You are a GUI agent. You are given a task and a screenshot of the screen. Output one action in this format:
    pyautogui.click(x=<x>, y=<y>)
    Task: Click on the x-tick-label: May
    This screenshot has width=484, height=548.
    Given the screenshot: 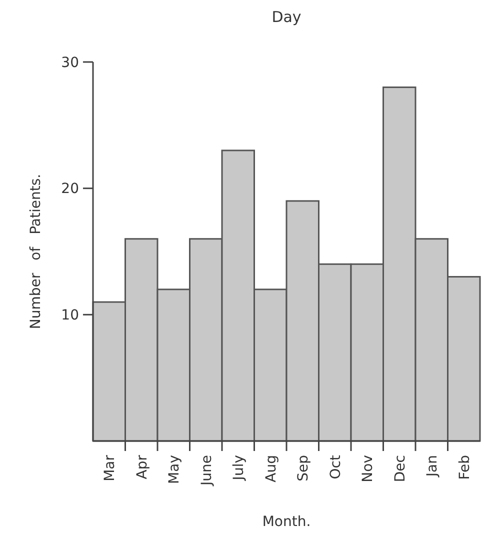 What is the action you would take?
    pyautogui.click(x=174, y=469)
    